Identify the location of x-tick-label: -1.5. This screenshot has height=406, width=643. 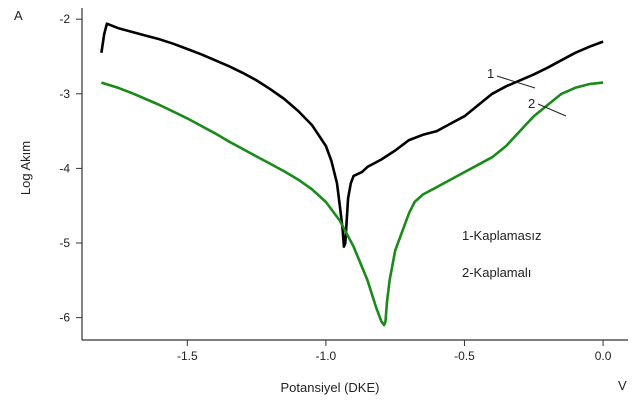
(187, 356).